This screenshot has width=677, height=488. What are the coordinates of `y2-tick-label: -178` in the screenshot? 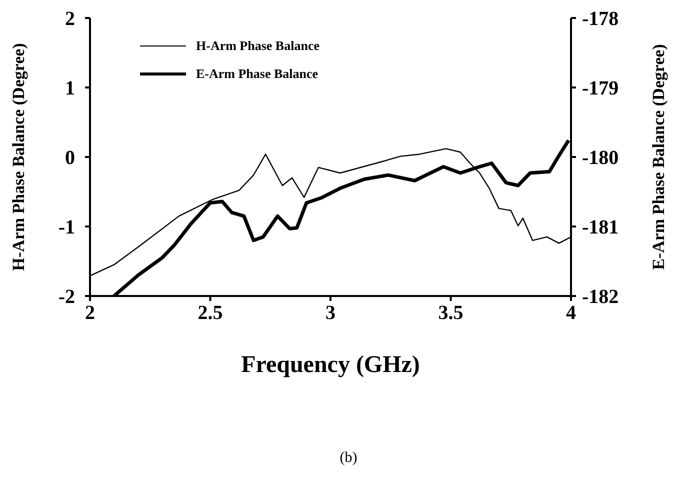 It's located at (600, 19).